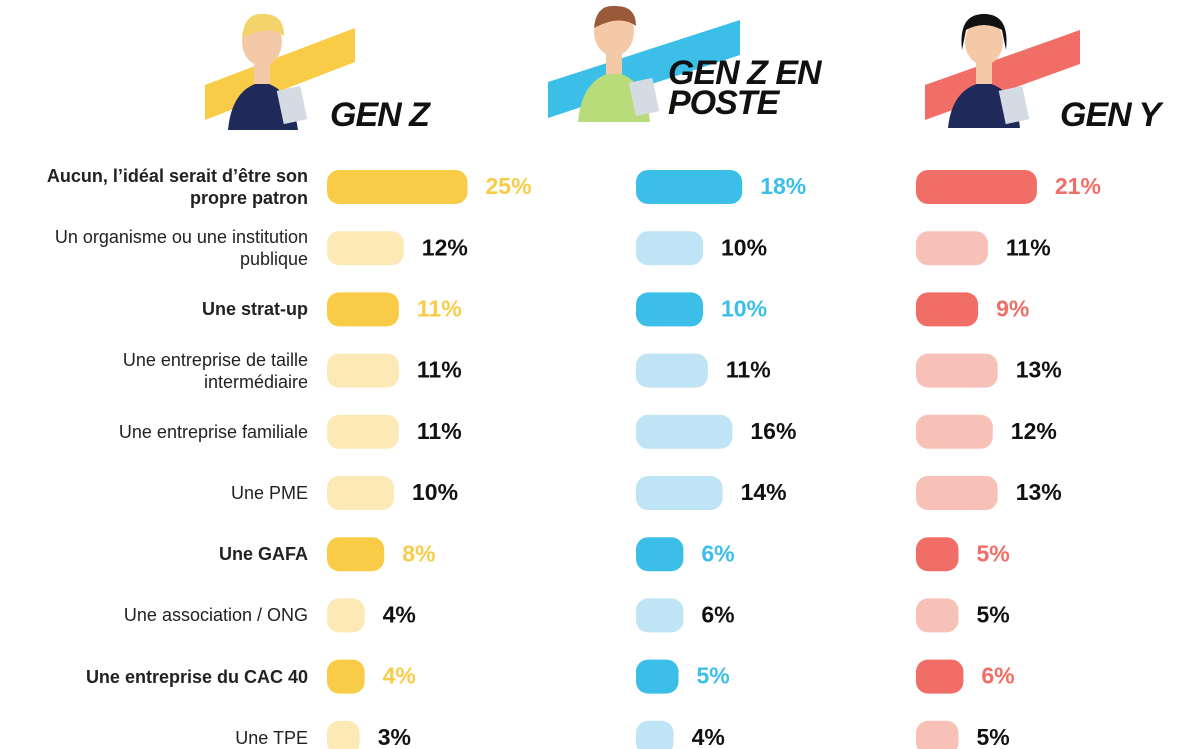  I want to click on value-label: 25%, so click(509, 186).